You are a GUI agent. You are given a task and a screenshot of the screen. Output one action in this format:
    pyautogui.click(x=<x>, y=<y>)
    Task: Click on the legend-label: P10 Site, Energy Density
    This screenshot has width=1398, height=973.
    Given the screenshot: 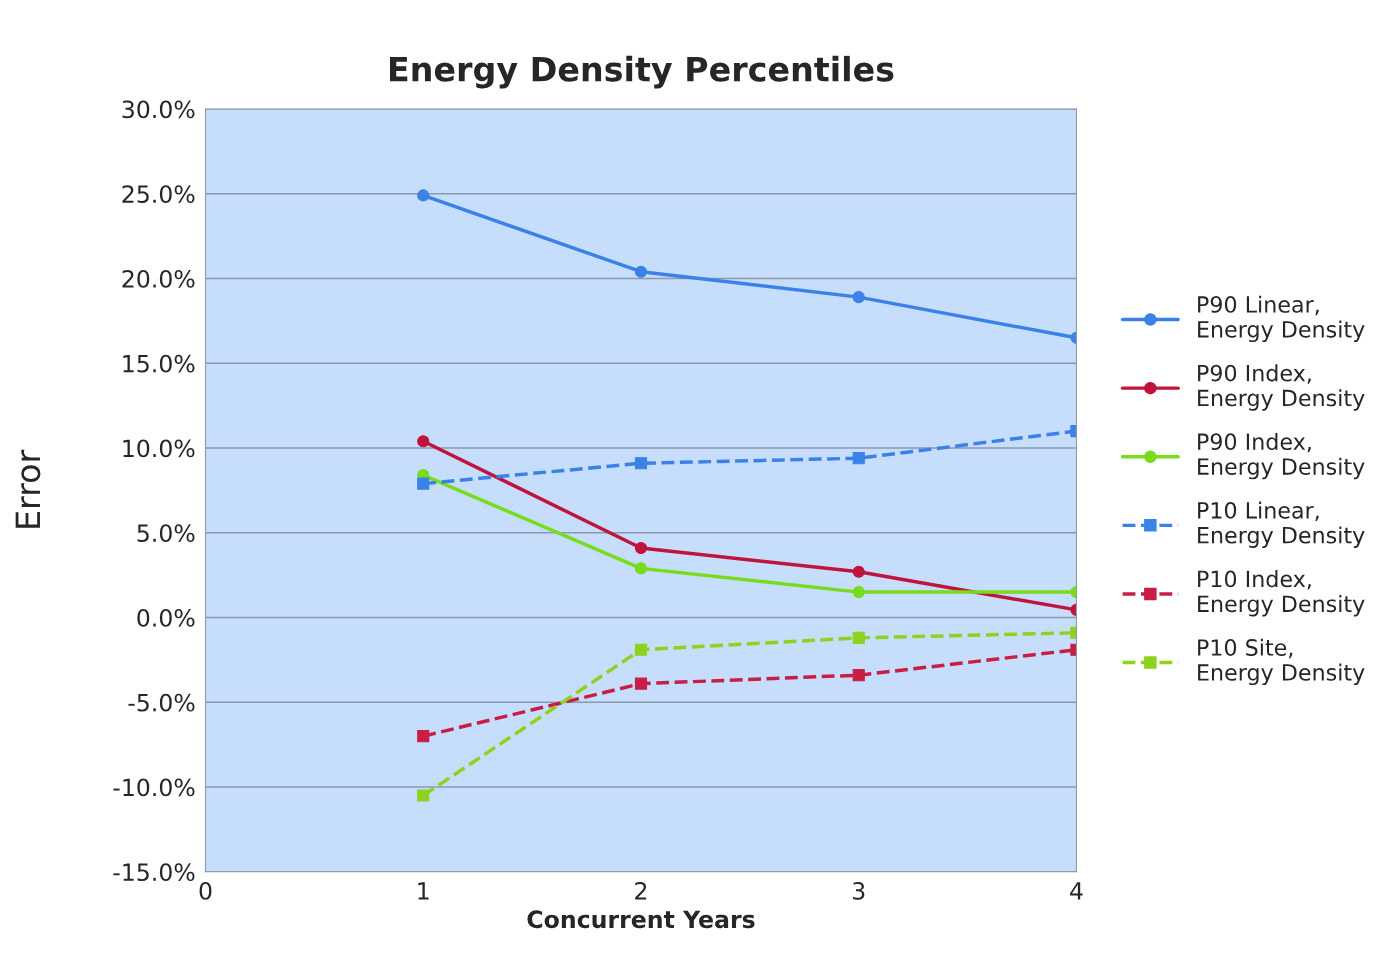 What is the action you would take?
    pyautogui.click(x=1281, y=662)
    